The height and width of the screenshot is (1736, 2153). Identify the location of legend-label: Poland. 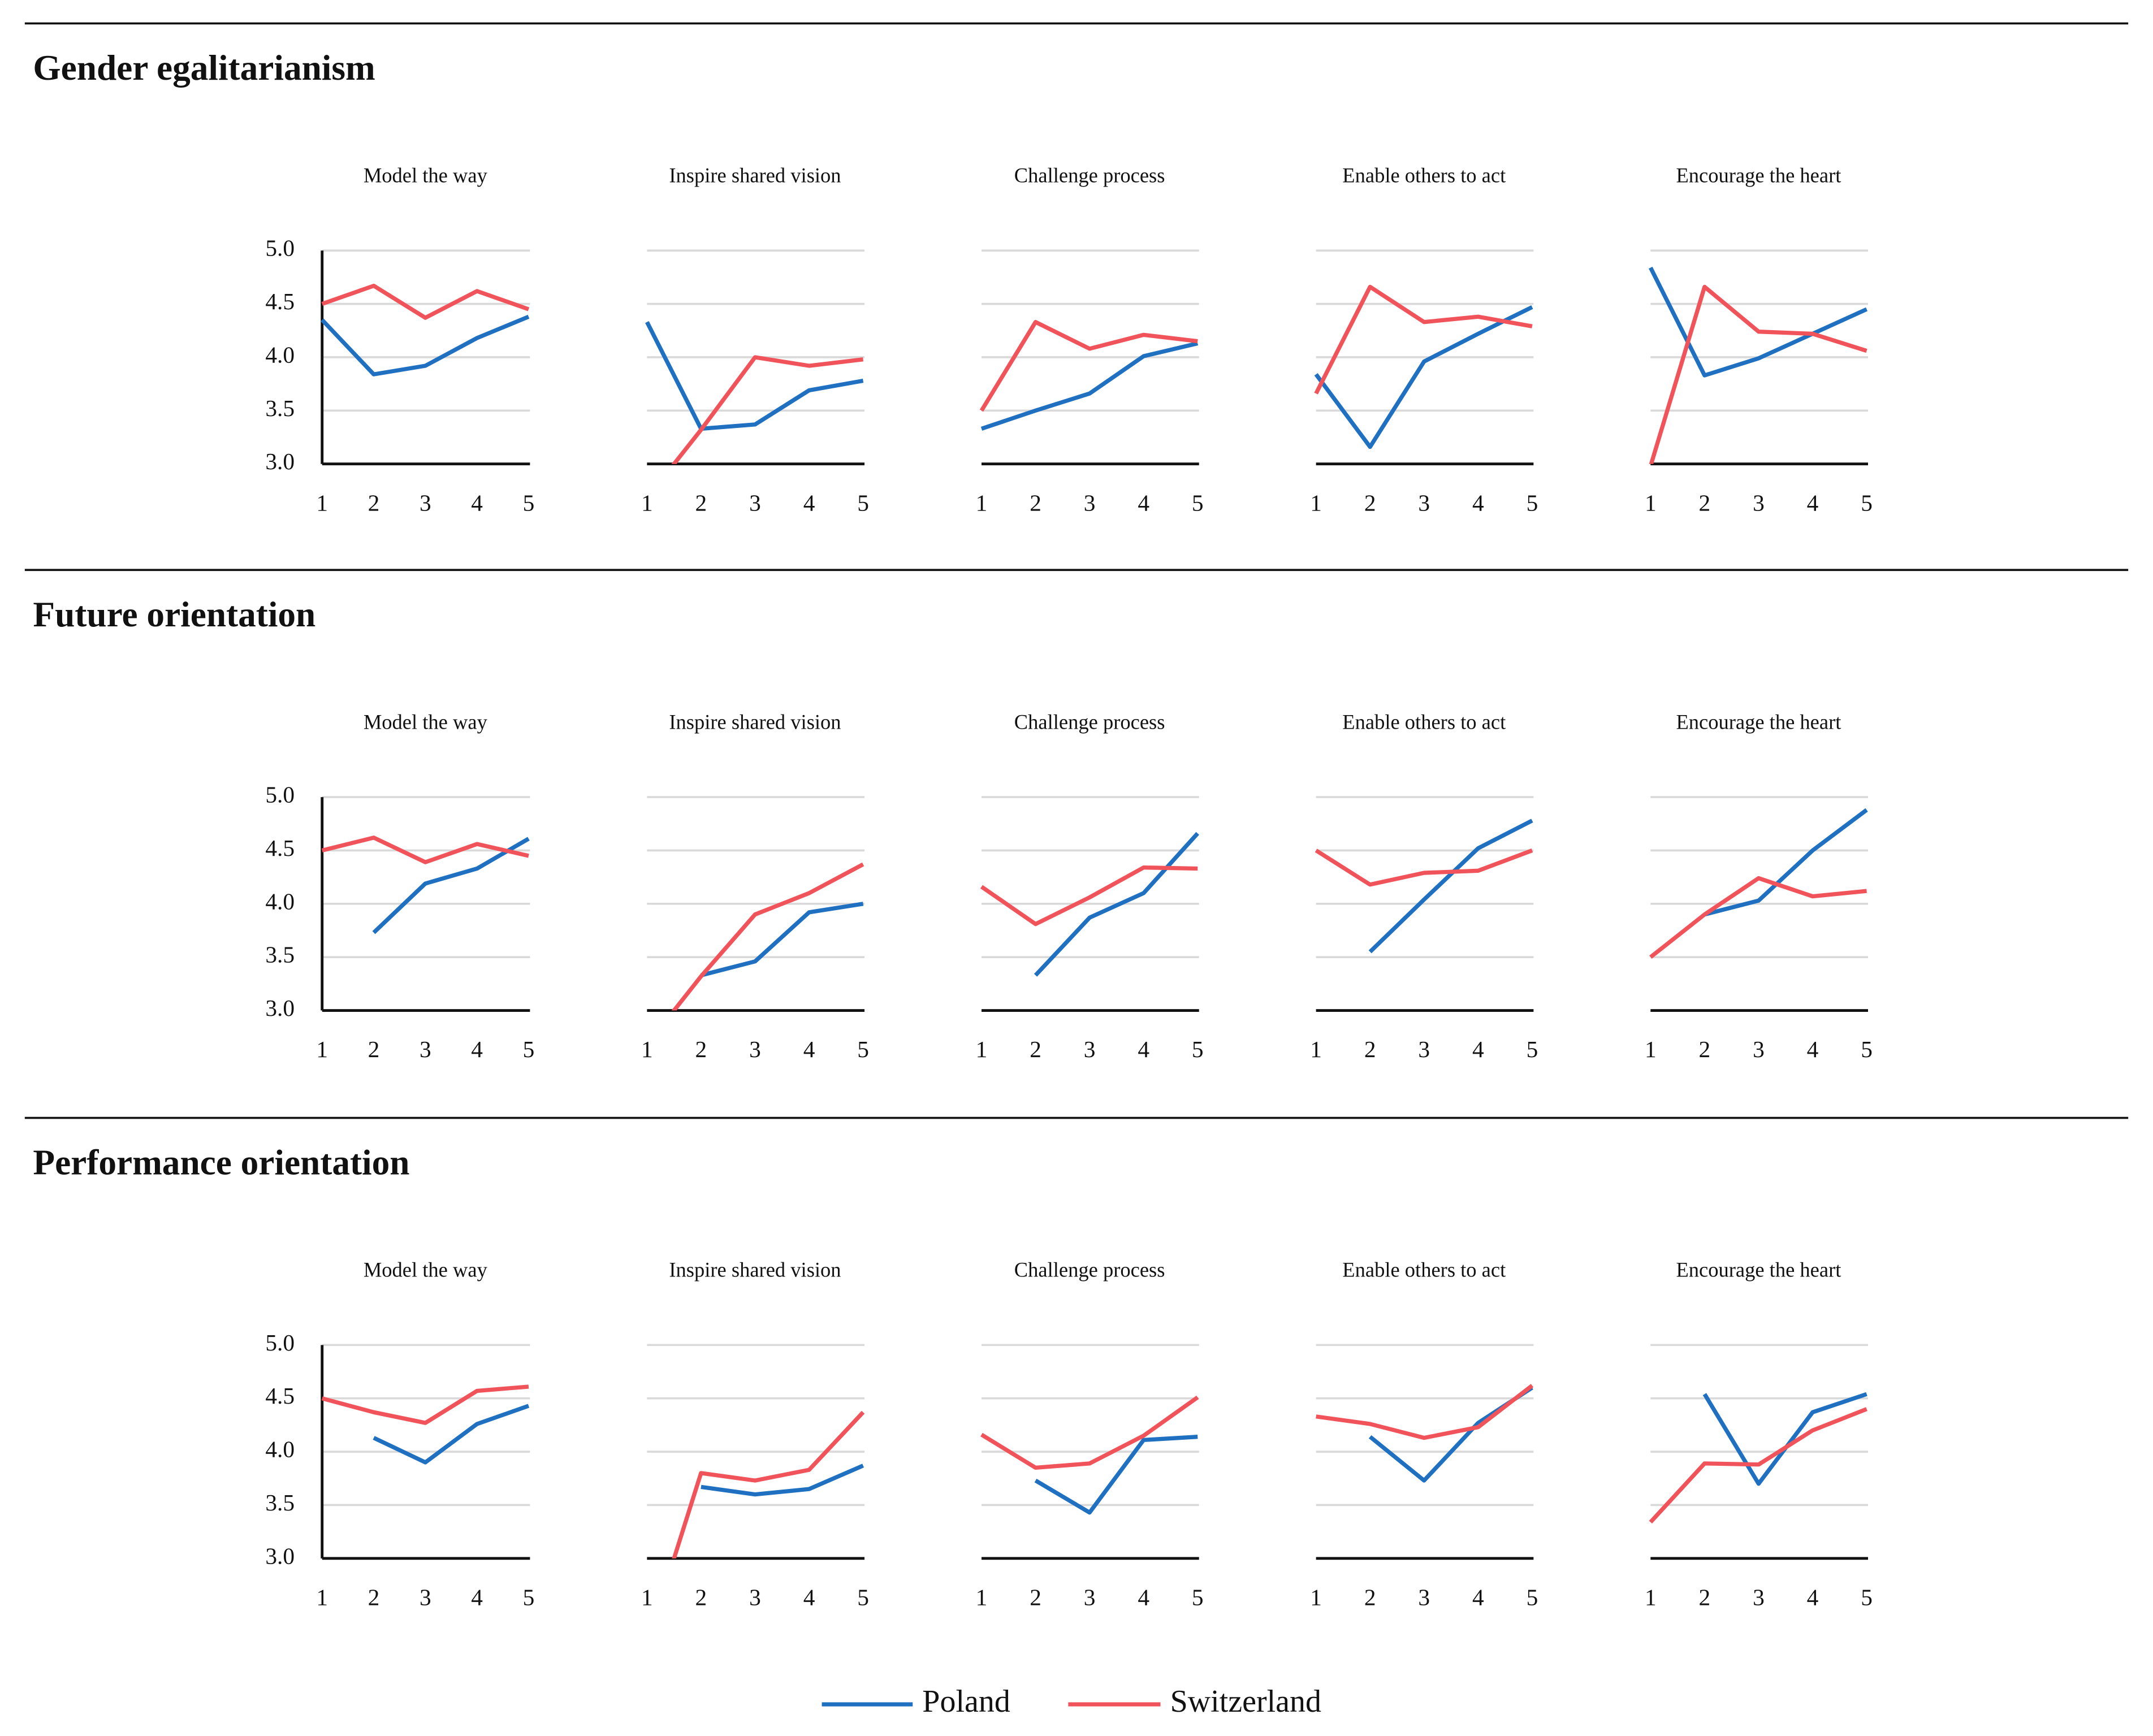
(966, 1701).